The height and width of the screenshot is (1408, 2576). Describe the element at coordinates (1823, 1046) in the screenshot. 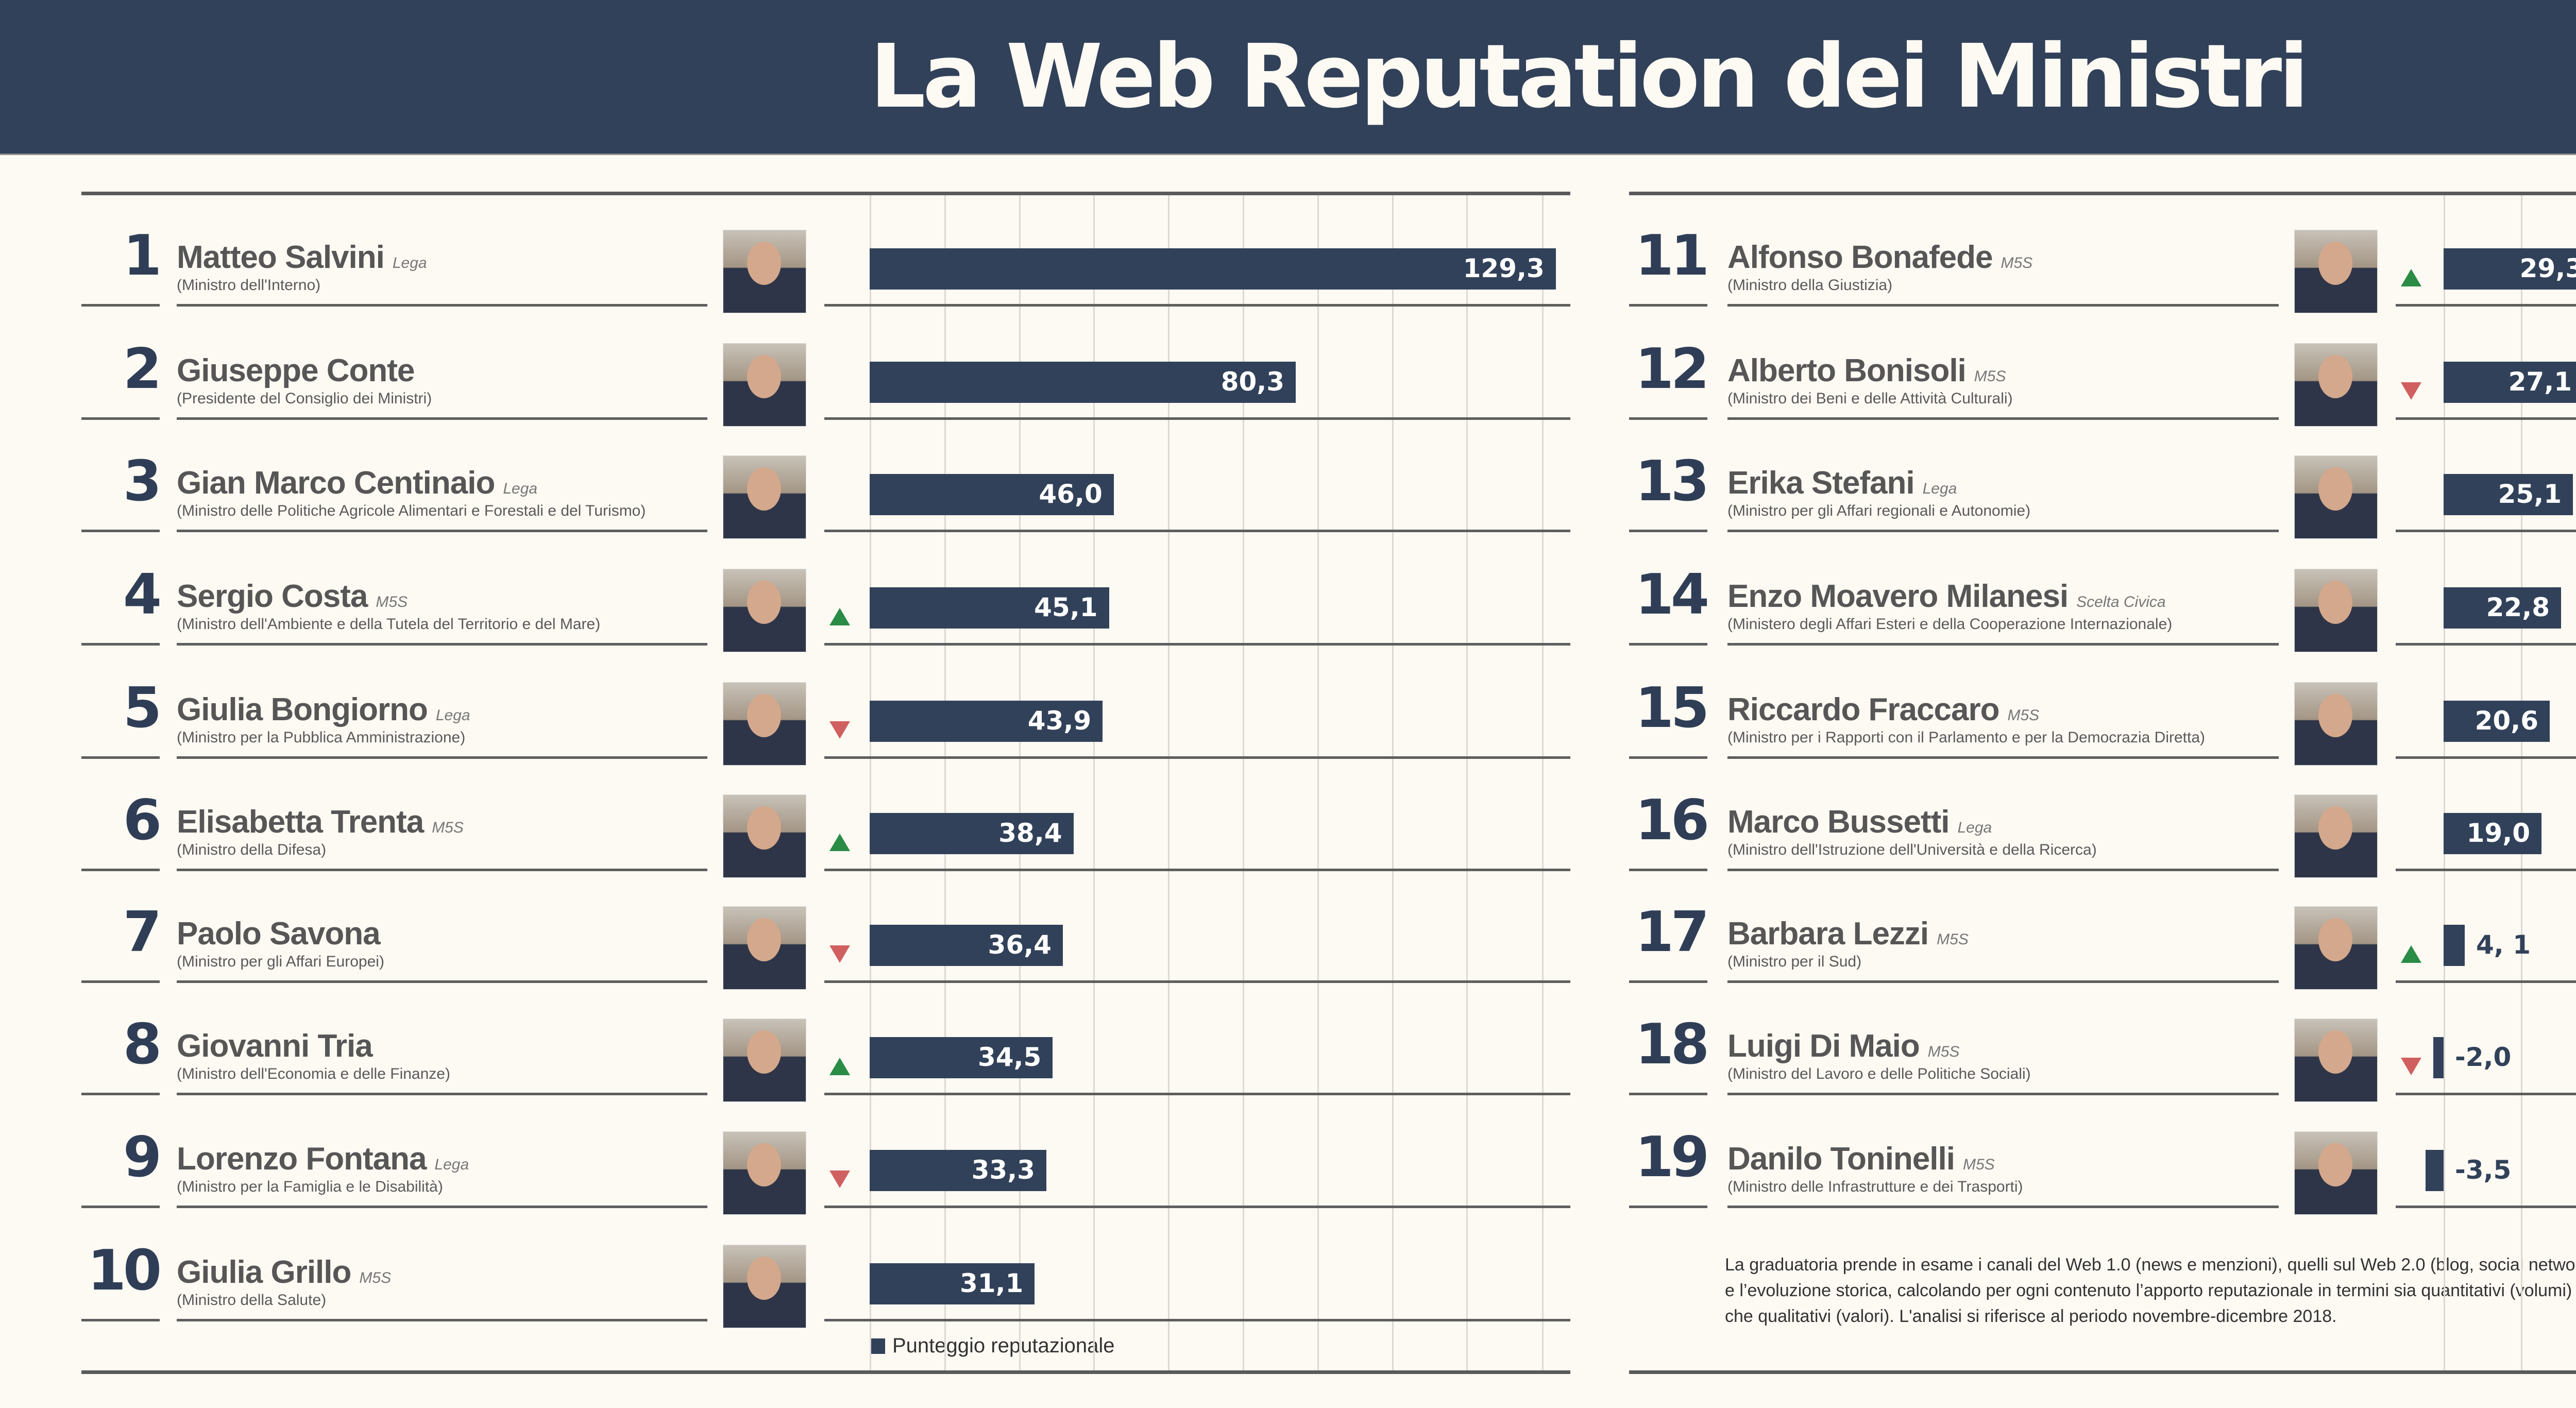

I see `minister-name-text: Luigi Di Maio` at that location.